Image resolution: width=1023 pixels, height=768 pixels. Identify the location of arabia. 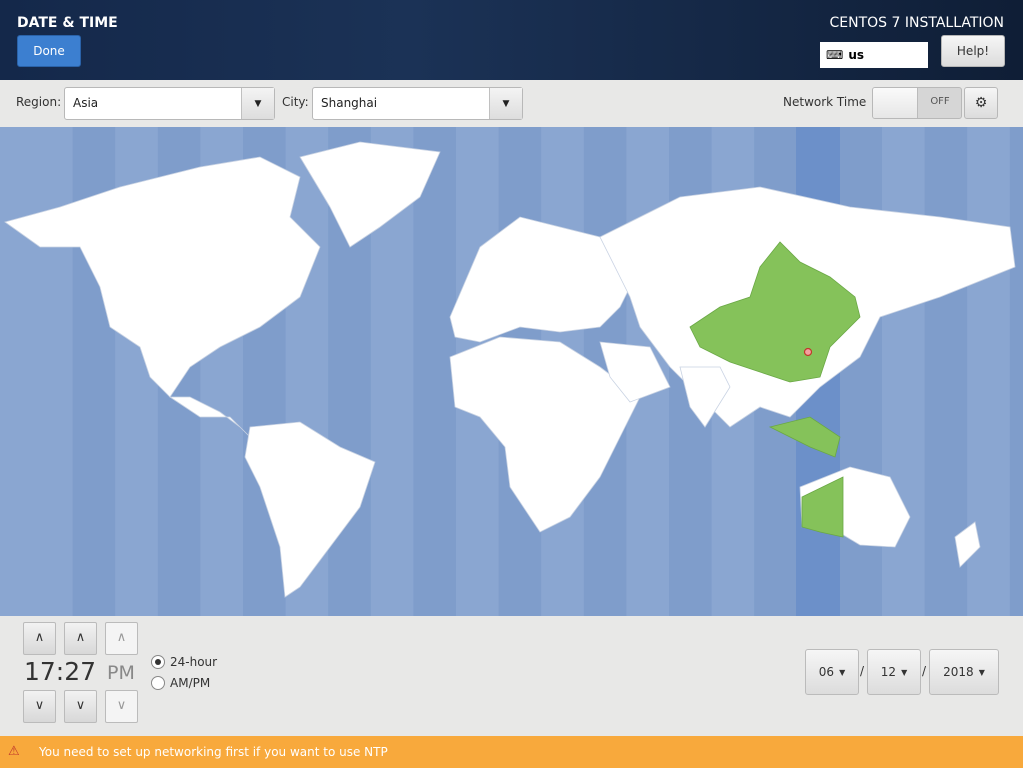
(635, 372).